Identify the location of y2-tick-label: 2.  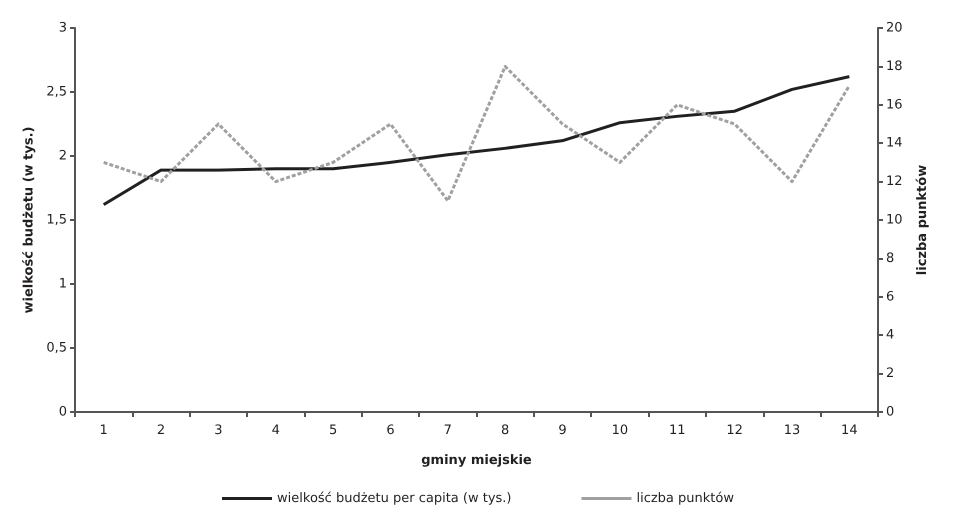
(890, 374).